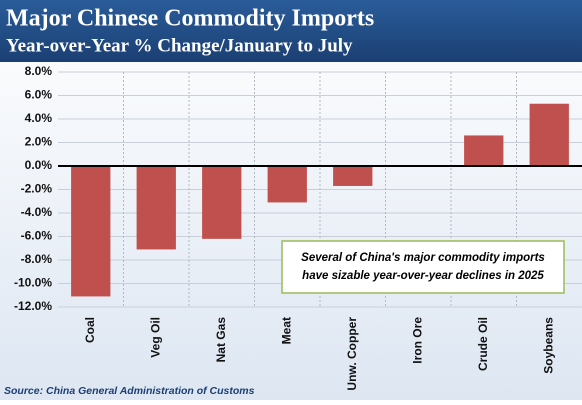  I want to click on x-tick-label: Soybeans, so click(548, 345).